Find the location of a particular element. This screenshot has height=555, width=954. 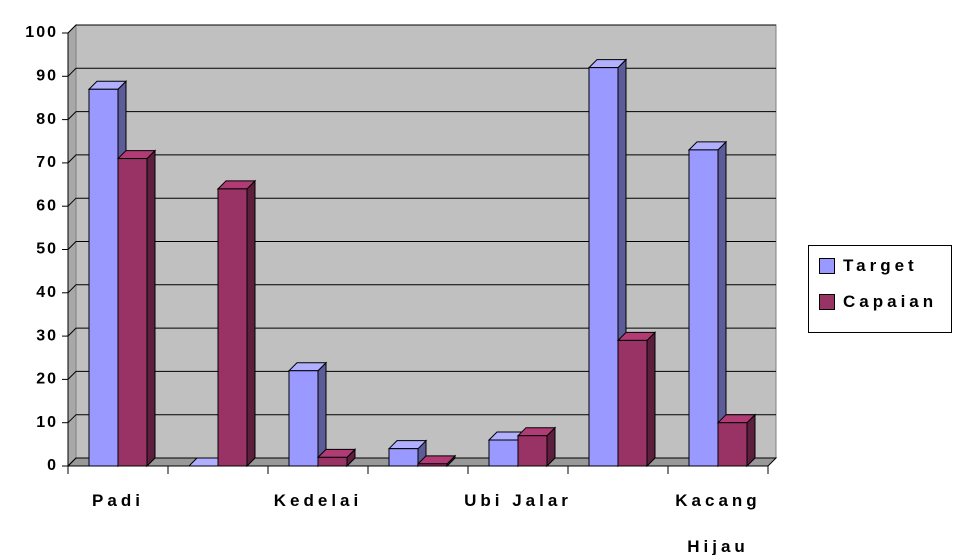

legend-label: Capaian is located at coordinates (890, 301).